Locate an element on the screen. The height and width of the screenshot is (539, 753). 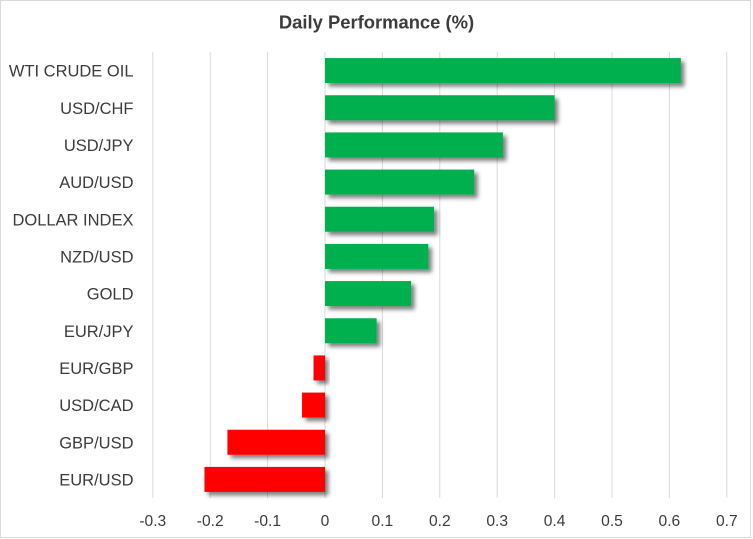
svg-text: -0.3 is located at coordinates (152, 521).